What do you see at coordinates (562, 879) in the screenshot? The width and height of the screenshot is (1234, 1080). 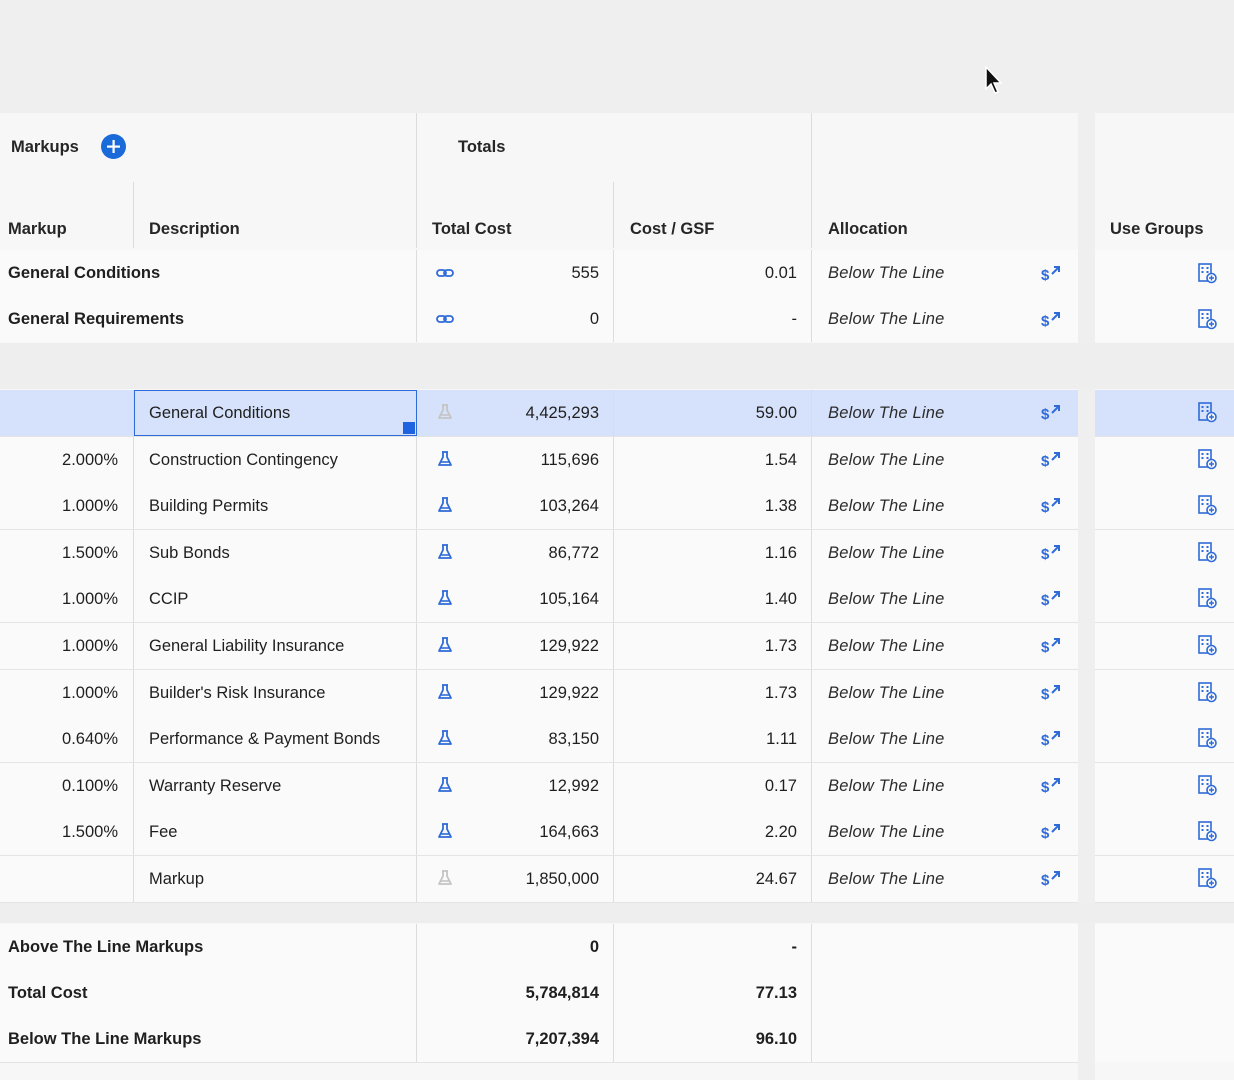 I see `markup-total-cost: 1,850,000` at bounding box center [562, 879].